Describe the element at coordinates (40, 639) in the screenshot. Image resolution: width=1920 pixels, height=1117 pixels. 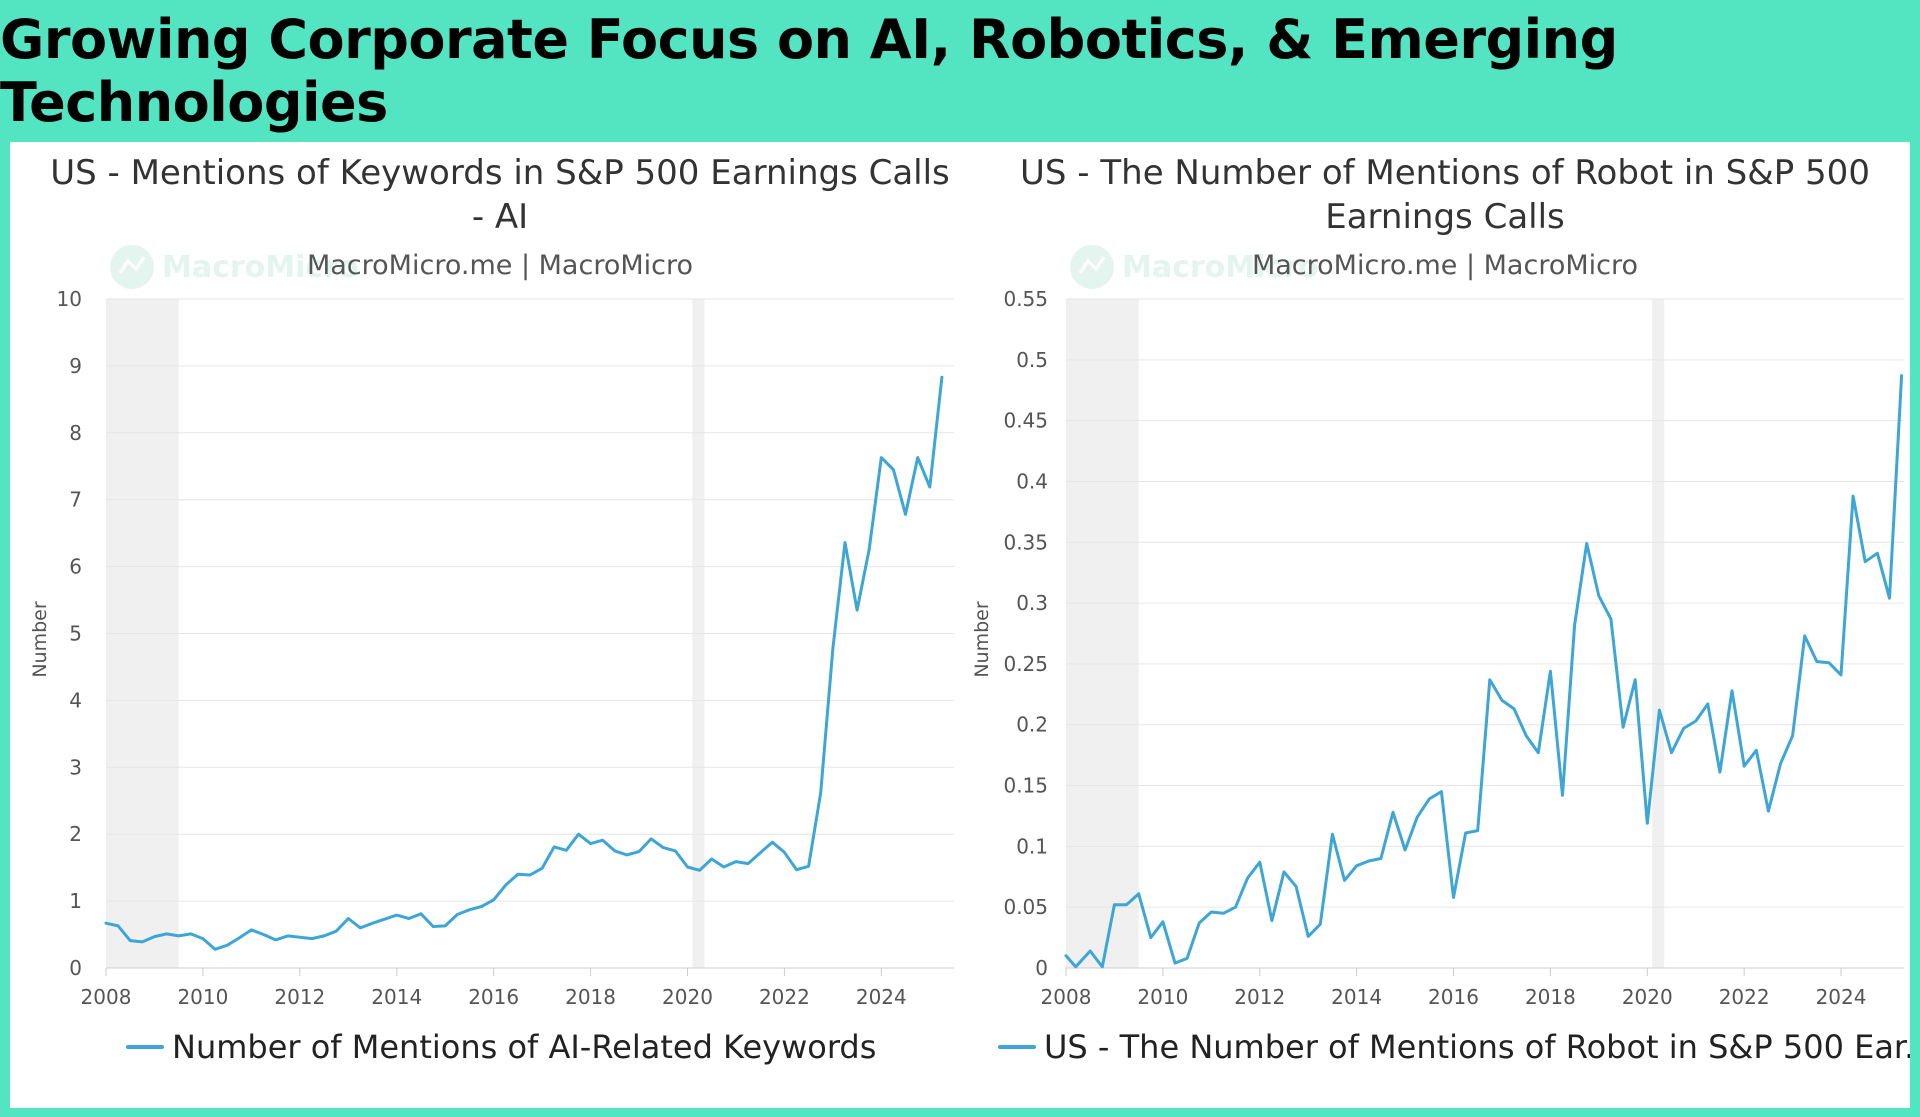
I see `y-axis-label: Number` at that location.